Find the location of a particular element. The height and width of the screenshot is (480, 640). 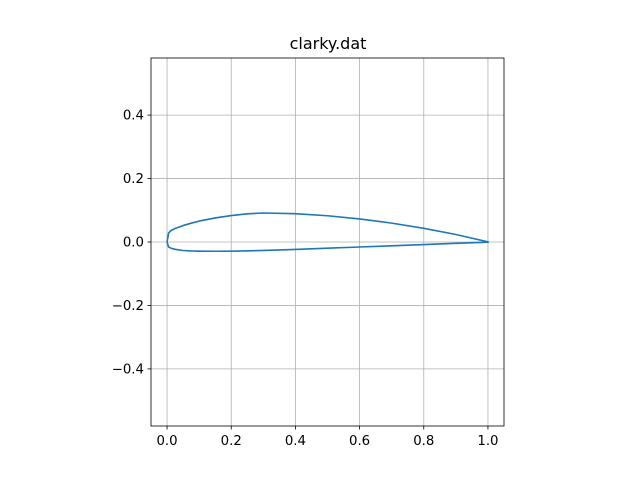

airfoil-outline-line is located at coordinates (327, 232).